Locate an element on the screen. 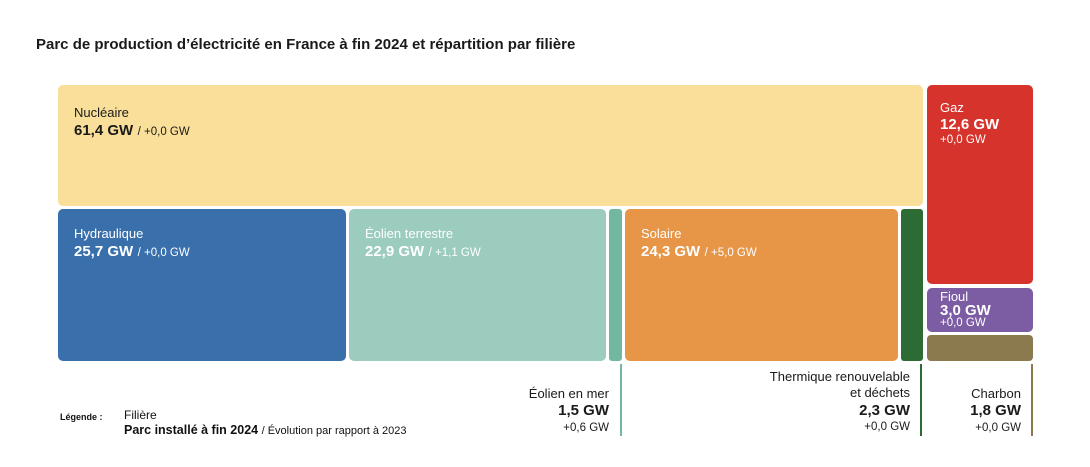 Image resolution: width=1090 pixels, height=467 pixels. tile-label-eolien-terrestre: Éolien terrestre is located at coordinates (409, 233).